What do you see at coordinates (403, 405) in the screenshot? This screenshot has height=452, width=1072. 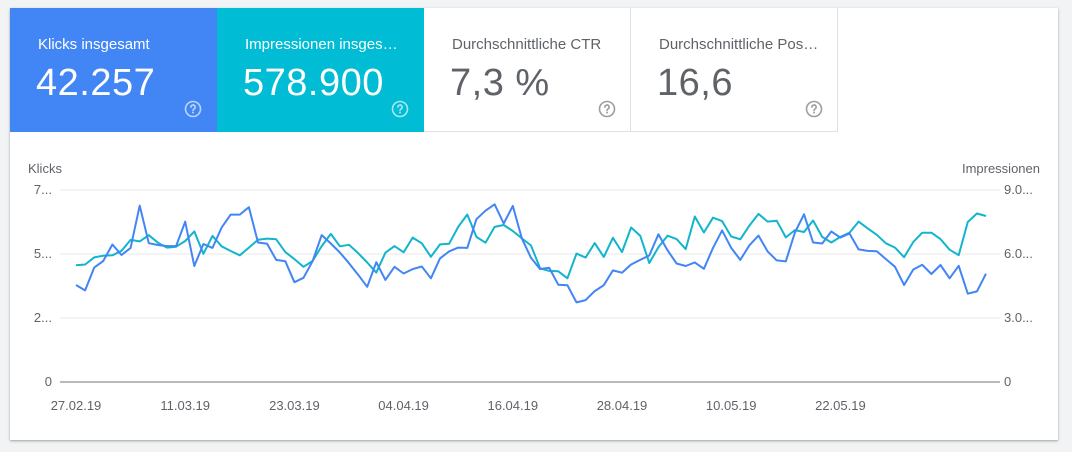 I see `x-tick-label: 04.04.19` at bounding box center [403, 405].